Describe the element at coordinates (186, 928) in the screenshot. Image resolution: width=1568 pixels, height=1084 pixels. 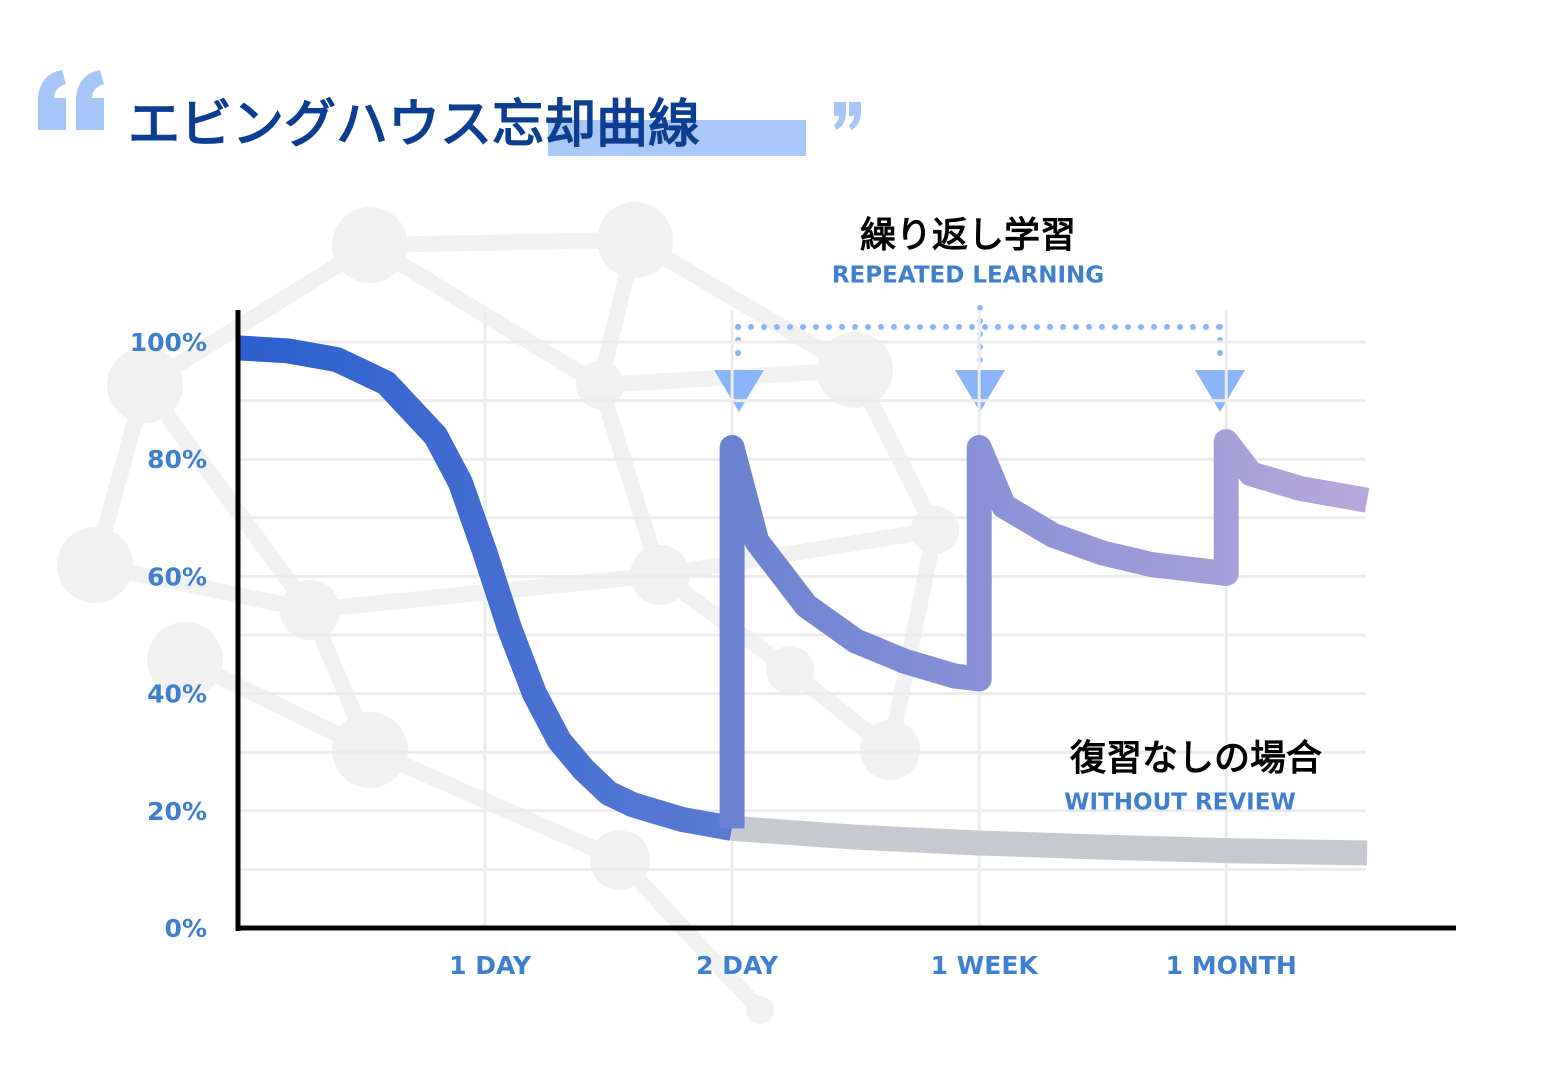
I see `y-tick-label: 0%` at that location.